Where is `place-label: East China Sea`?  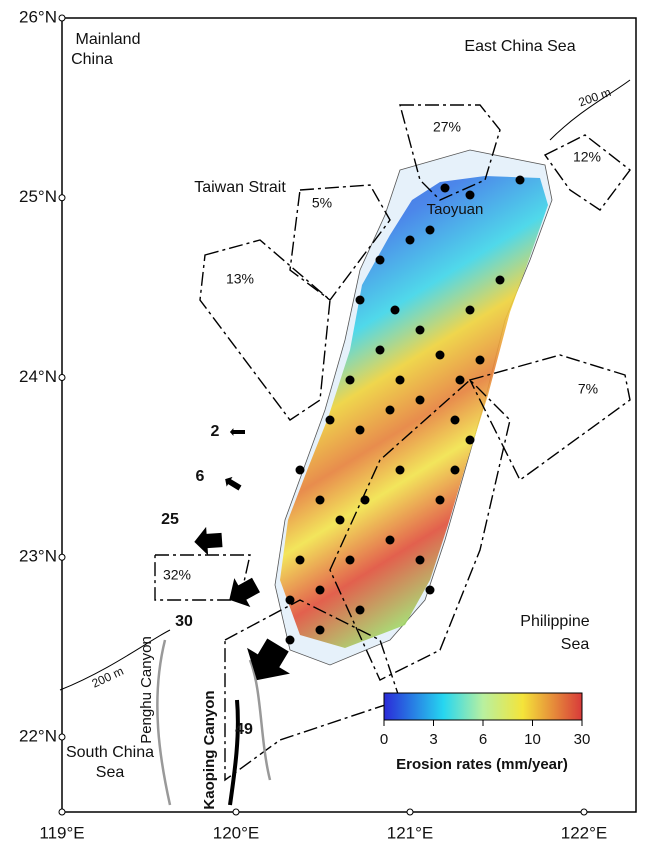
place-label: East China Sea is located at coordinates (519, 46).